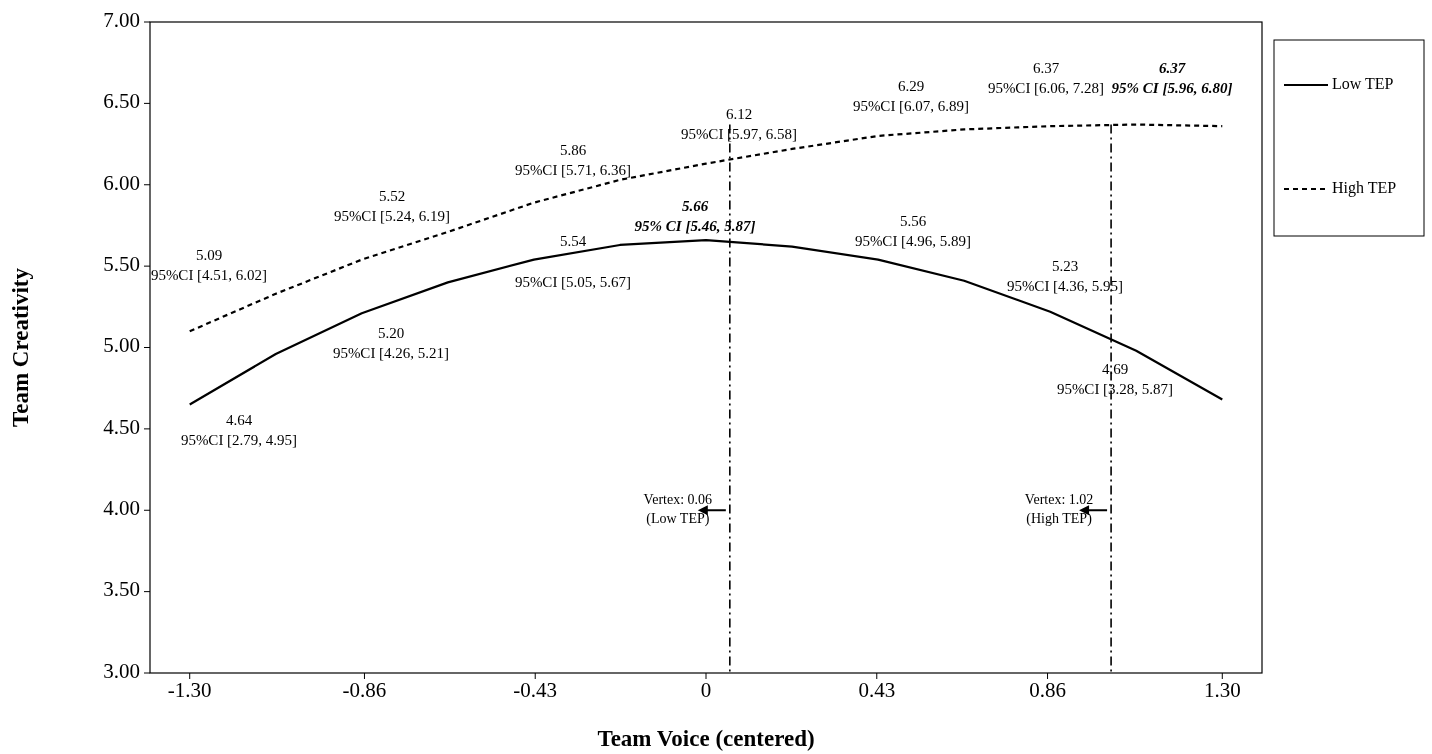 Image resolution: width=1432 pixels, height=754 pixels. Describe the element at coordinates (121, 345) in the screenshot. I see `y-tick-label: 5.00` at that location.